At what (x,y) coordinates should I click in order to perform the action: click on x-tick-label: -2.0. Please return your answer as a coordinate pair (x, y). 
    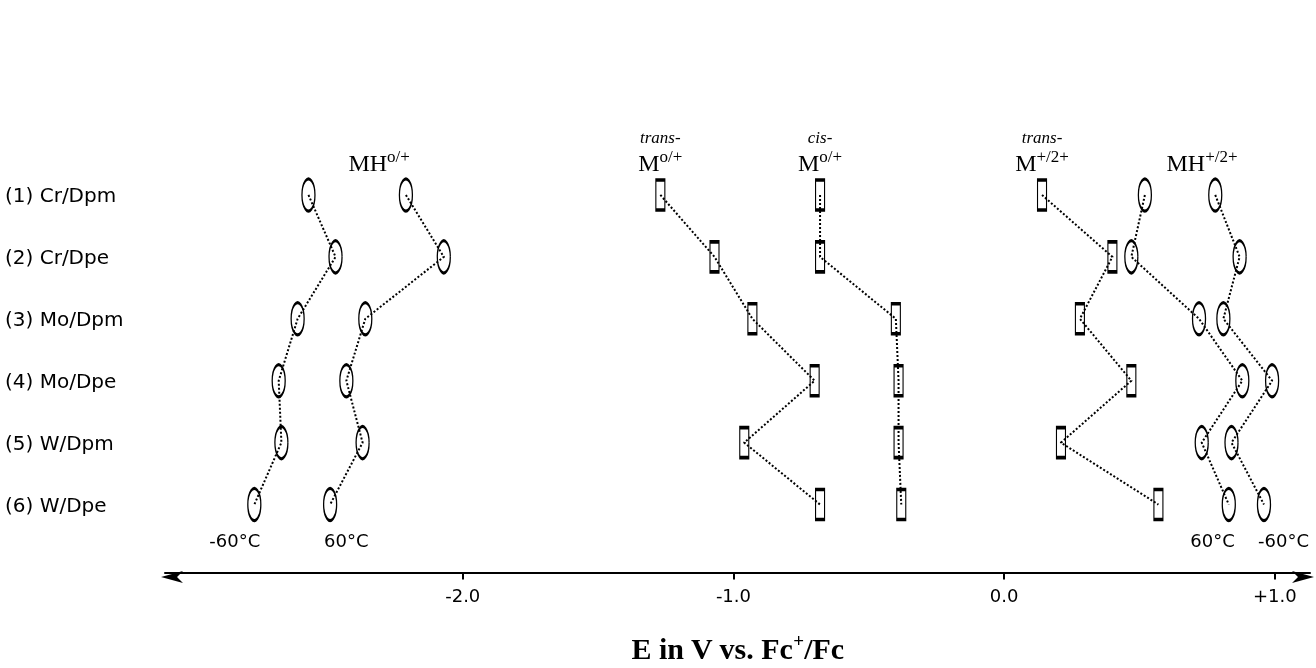
    Looking at the image, I should click on (463, 595).